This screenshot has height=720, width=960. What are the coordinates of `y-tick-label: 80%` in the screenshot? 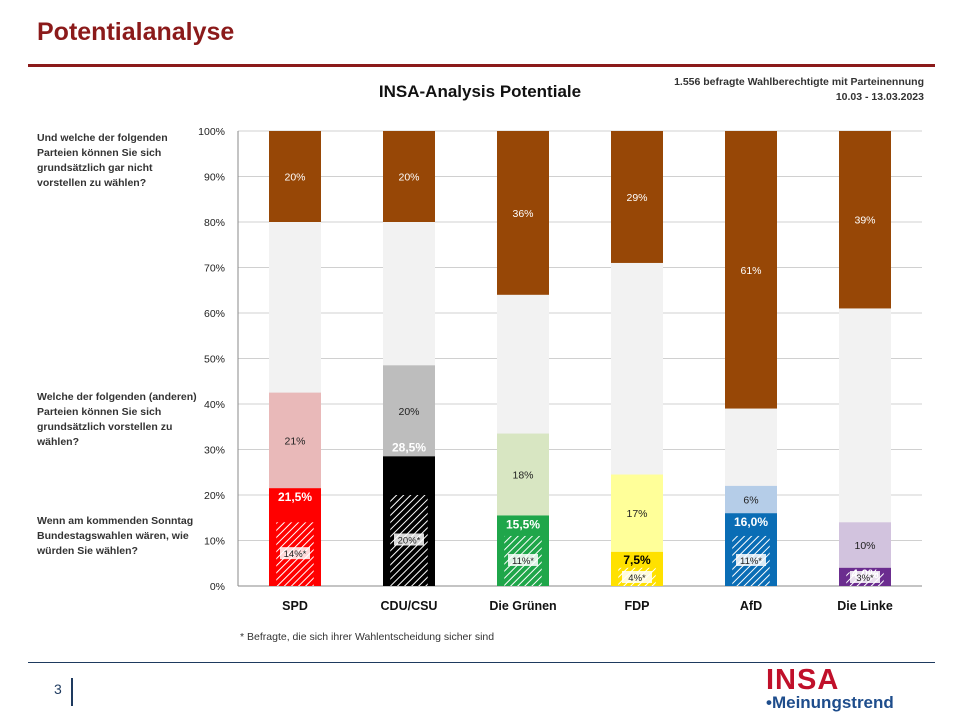 It's located at (214, 223).